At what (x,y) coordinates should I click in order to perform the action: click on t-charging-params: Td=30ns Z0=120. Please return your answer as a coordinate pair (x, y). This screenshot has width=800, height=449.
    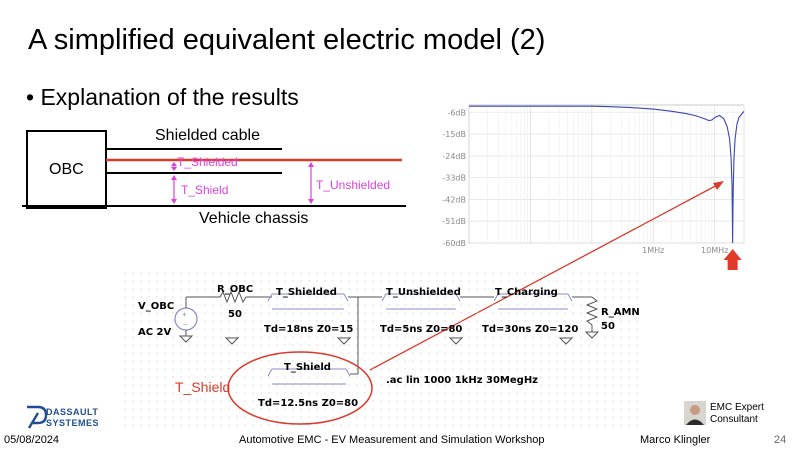
    Looking at the image, I should click on (530, 329).